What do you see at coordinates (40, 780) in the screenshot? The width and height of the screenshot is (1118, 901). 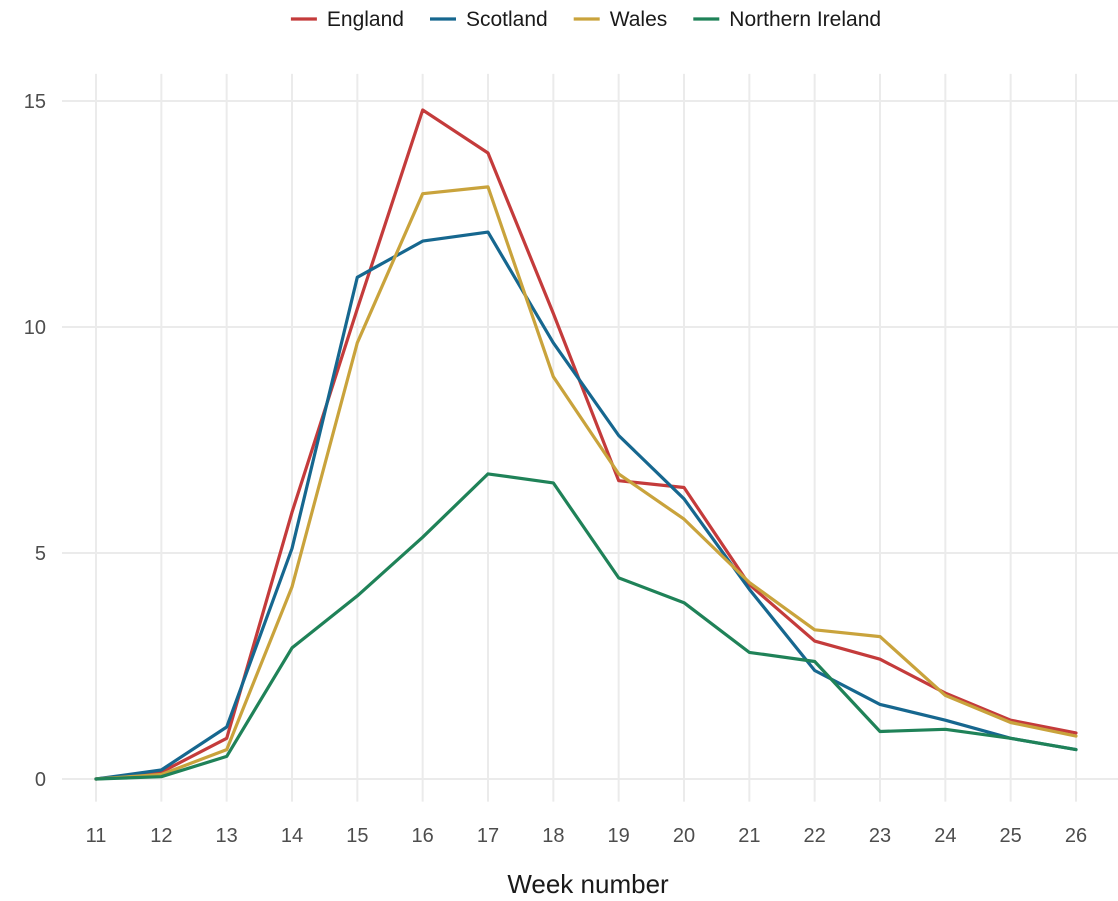 I see `y-tick-label-0: 0` at bounding box center [40, 780].